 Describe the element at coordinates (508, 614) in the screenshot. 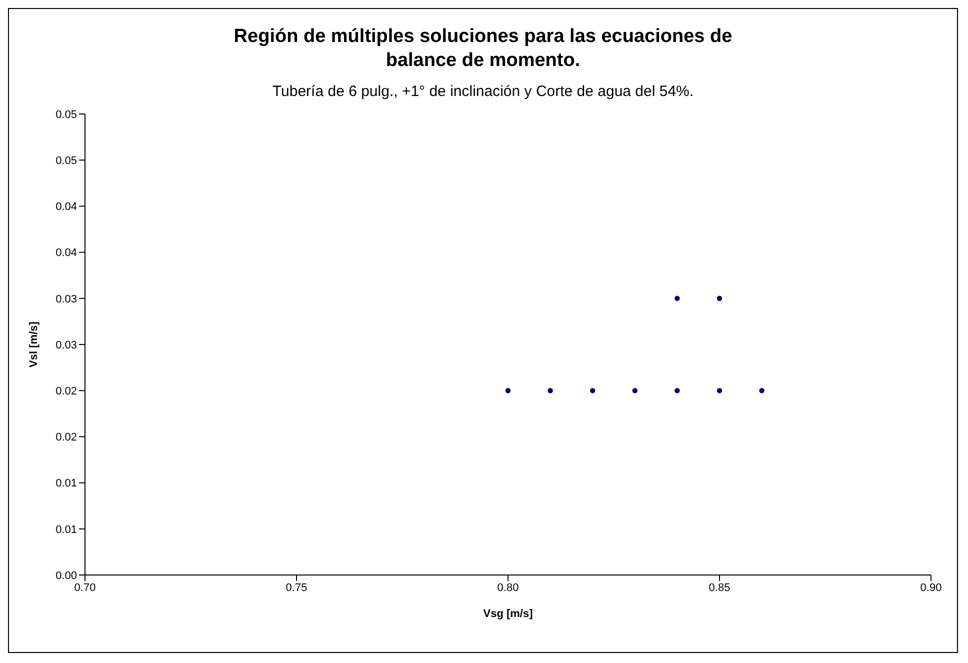

I see `x-axis-title: Vsg [m/s]` at that location.